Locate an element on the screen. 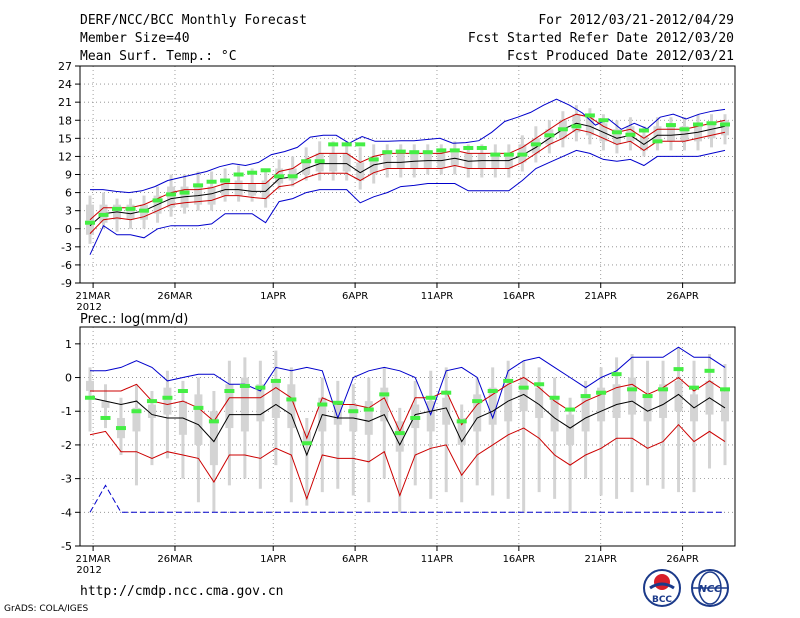 This screenshot has height=618, width=800. y-tick-label: 0 is located at coordinates (68, 378).